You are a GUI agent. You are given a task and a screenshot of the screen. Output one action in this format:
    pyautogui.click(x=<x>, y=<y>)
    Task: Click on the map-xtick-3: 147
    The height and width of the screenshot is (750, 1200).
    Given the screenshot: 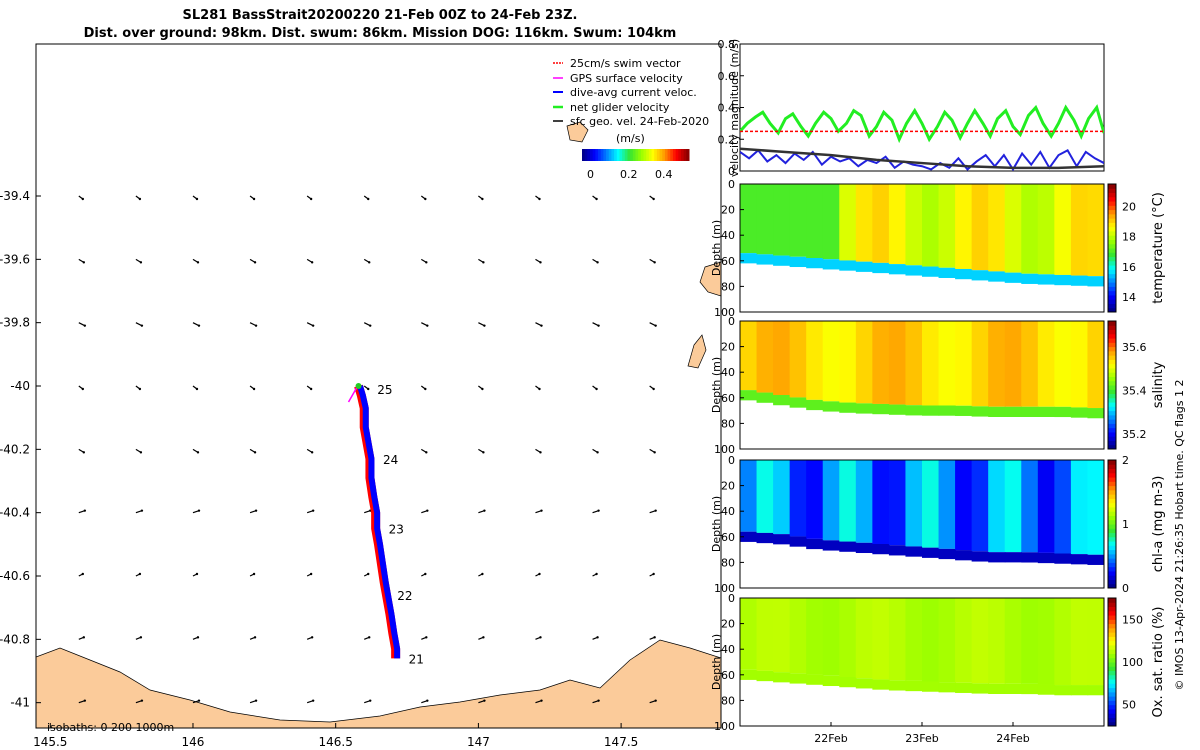 What is the action you would take?
    pyautogui.click(x=478, y=742)
    